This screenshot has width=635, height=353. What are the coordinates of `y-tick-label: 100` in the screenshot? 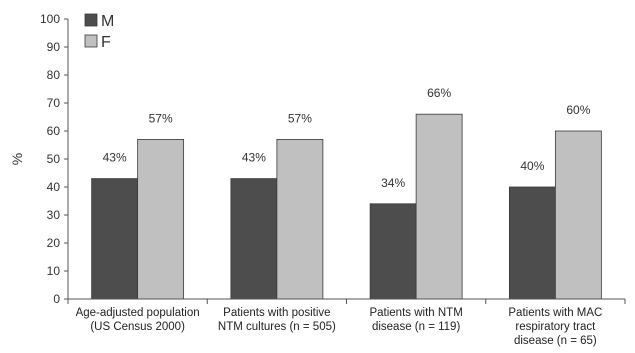 It's located at (50, 19).